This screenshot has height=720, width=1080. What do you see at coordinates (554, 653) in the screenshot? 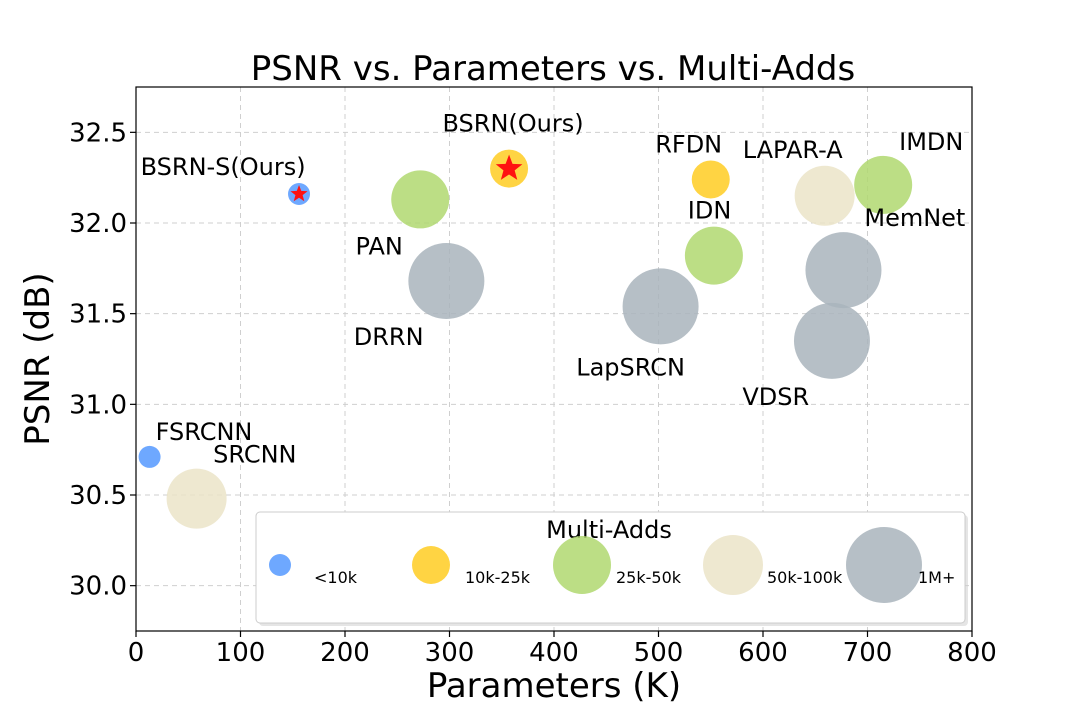
I see `x-tick-label: 400` at bounding box center [554, 653].